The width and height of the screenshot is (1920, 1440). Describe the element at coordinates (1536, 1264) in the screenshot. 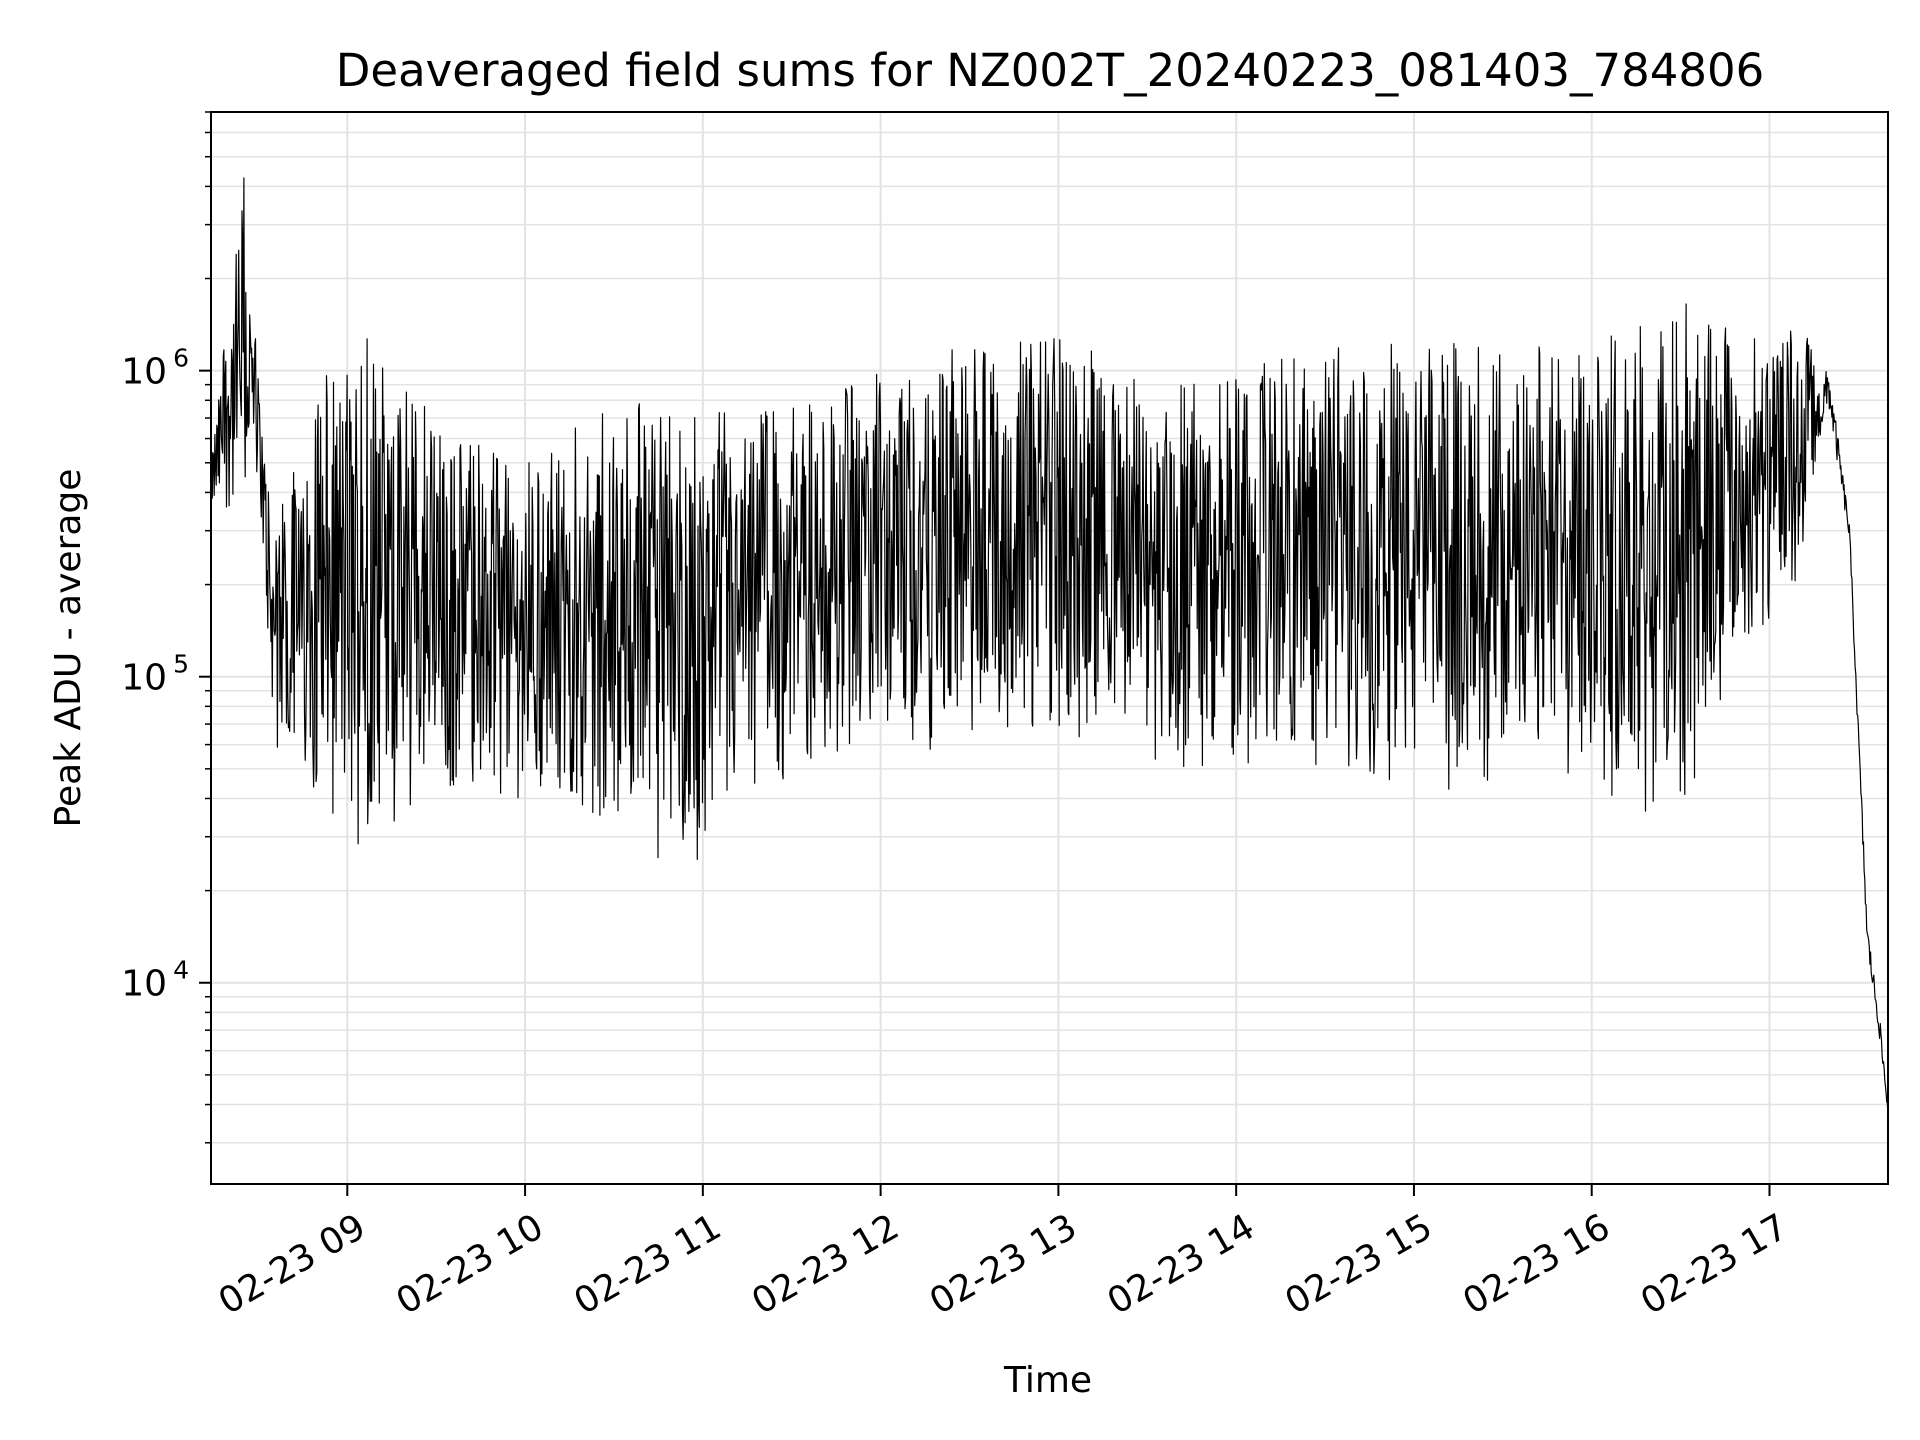

I see `x-tick-label: 02-23 16` at that location.